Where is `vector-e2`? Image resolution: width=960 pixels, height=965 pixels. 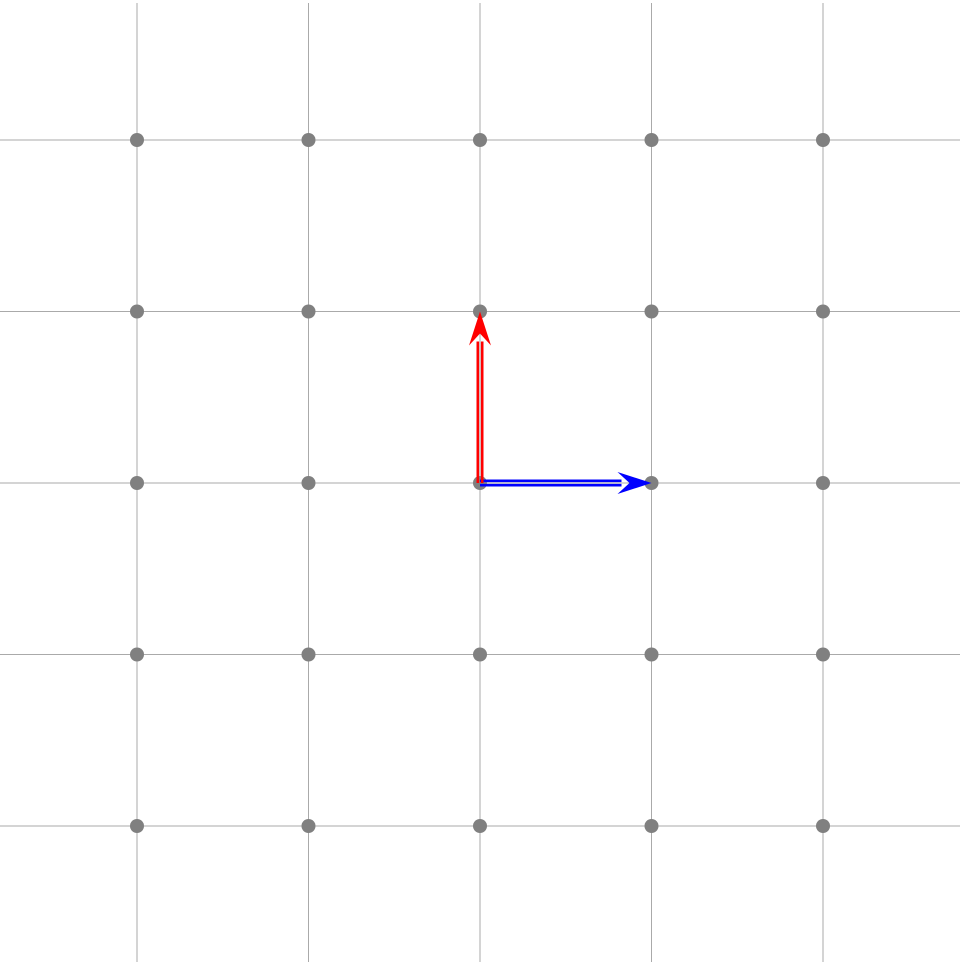 vector-e2 is located at coordinates (480, 397).